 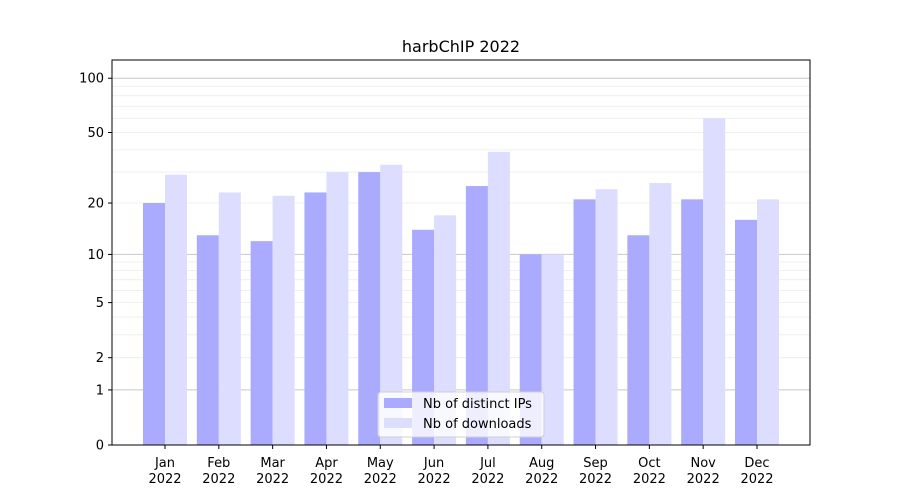 What do you see at coordinates (487, 471) in the screenshot?
I see `x-tick-label: Jul 2022` at bounding box center [487, 471].